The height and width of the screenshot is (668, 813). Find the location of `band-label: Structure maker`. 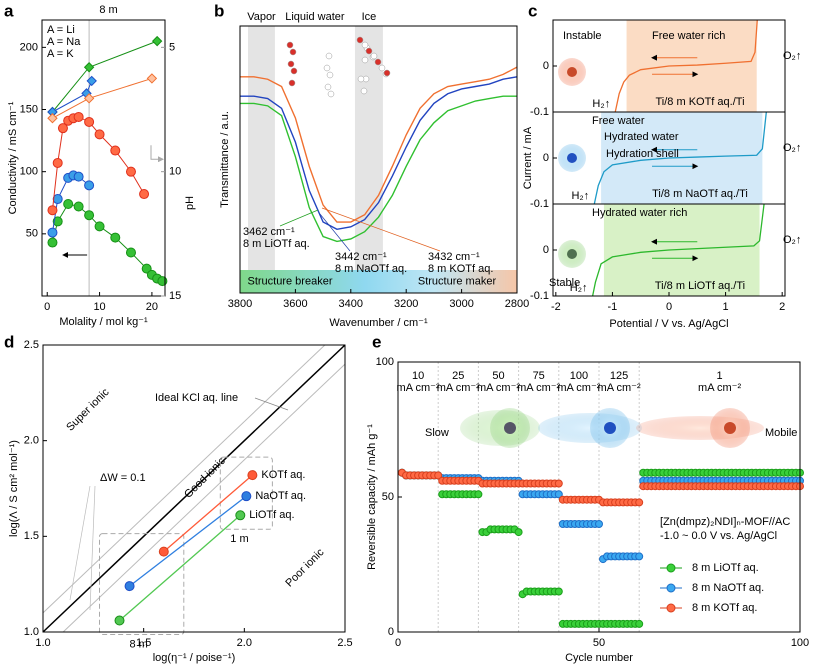

band-label: Structure maker is located at coordinates (457, 281).